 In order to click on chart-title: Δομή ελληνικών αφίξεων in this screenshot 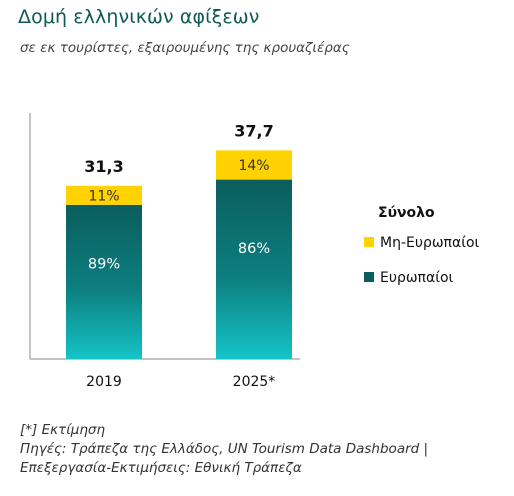, I will do `click(139, 17)`.